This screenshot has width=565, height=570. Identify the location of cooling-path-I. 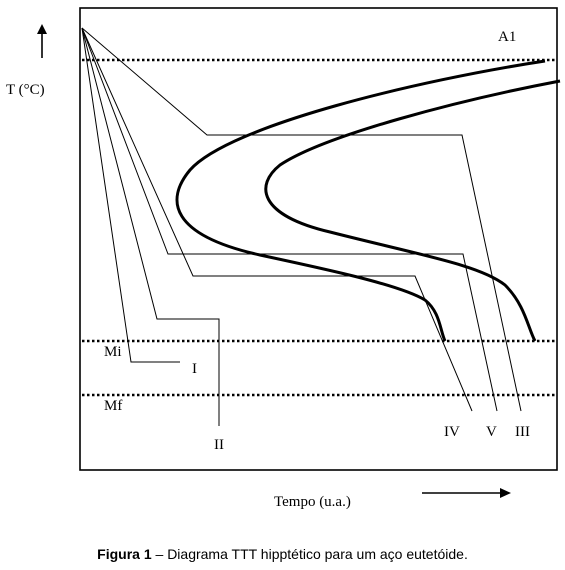
(130, 195).